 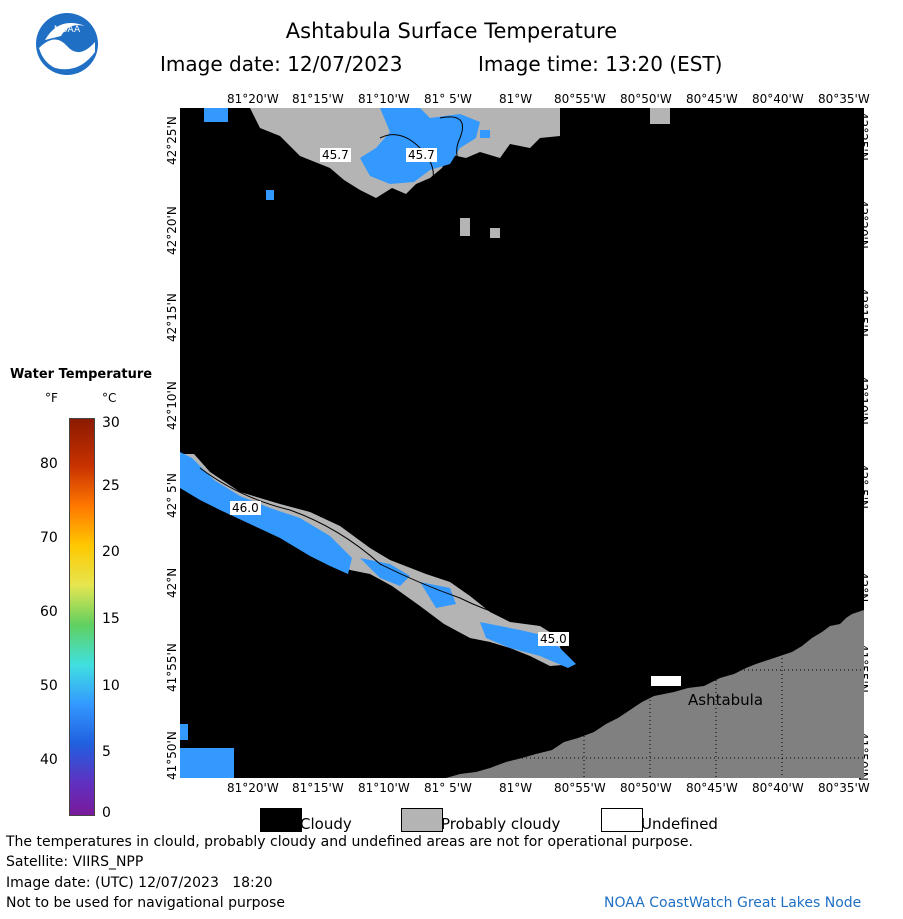 I want to click on footer-satellite: Satellite: VIIRS_NPP, so click(x=75, y=862).